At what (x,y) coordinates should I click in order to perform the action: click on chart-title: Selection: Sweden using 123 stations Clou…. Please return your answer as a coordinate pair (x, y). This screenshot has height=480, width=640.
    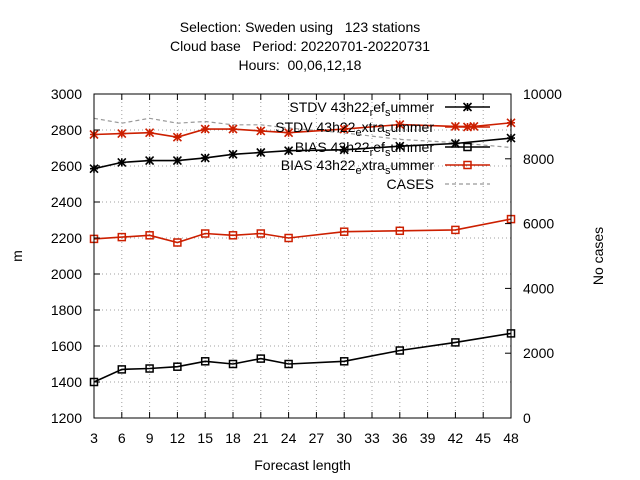
    Looking at the image, I should click on (300, 46).